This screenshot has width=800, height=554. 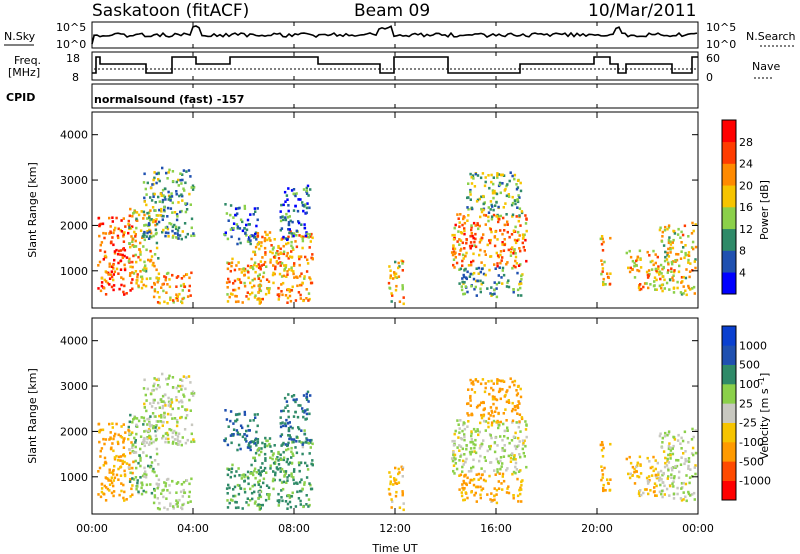 I want to click on y-tick-label: 1000, so click(x=74, y=271).